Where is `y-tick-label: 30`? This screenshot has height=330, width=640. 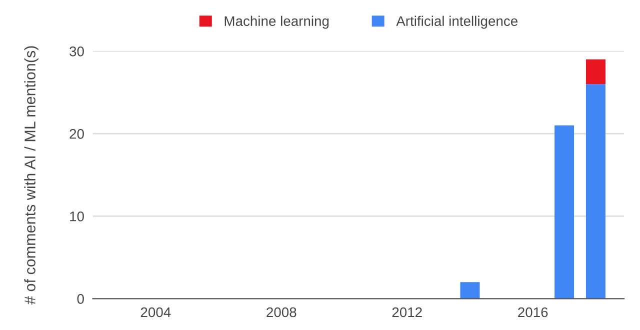 y-tick-label: 30 is located at coordinates (77, 51).